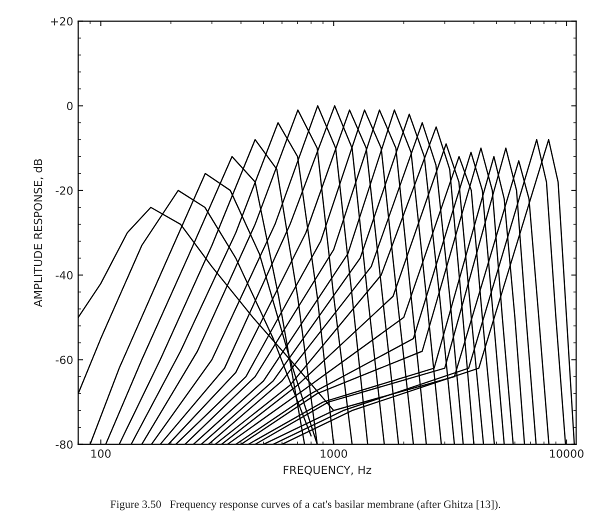  What do you see at coordinates (62, 21) in the screenshot?
I see `y-tick-label: +20` at bounding box center [62, 21].